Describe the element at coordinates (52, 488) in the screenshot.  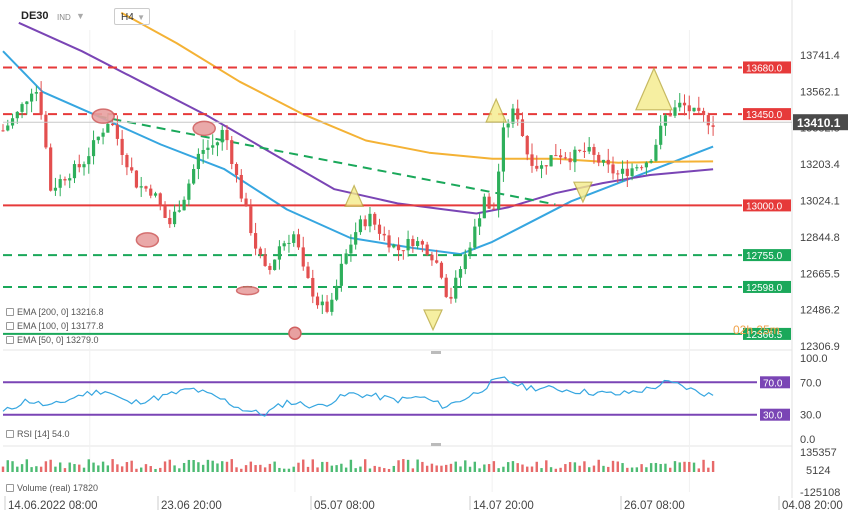
I see `legend-volume: Volume (real) 17820` at that location.